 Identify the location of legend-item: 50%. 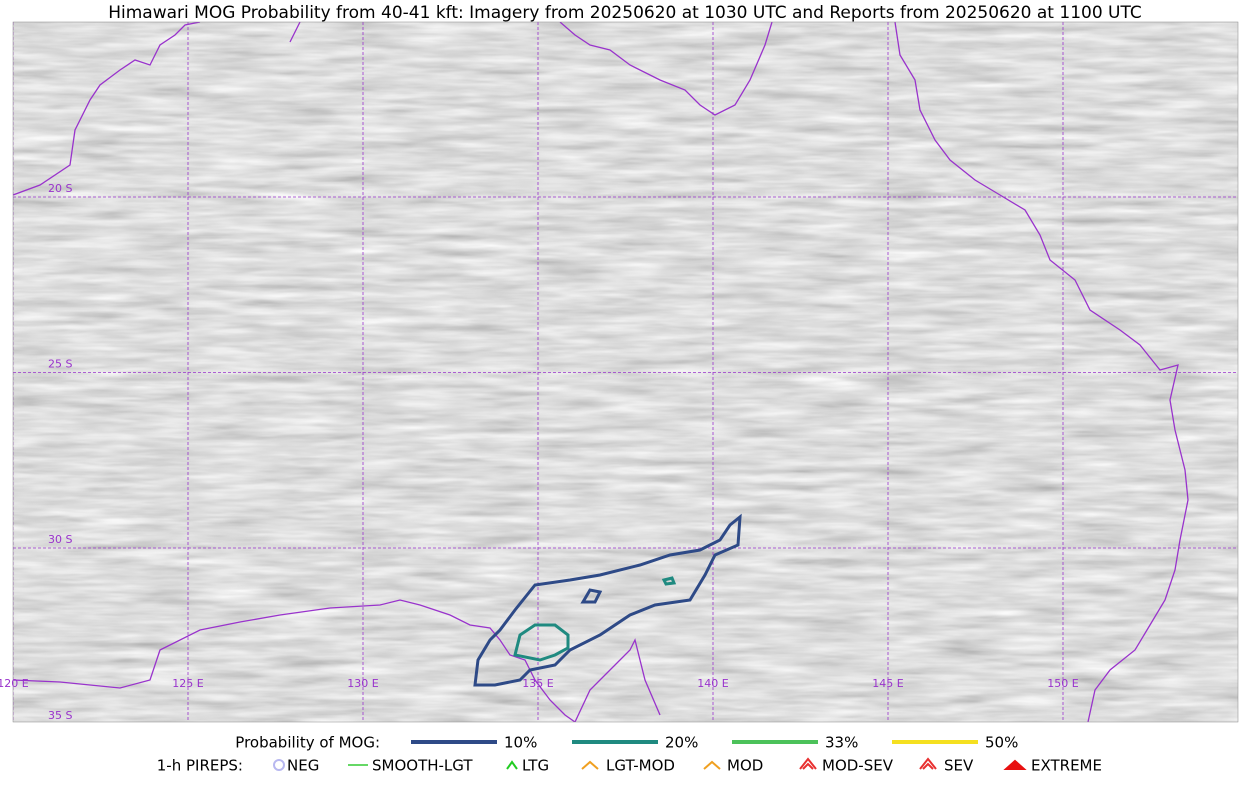
(1001, 743).